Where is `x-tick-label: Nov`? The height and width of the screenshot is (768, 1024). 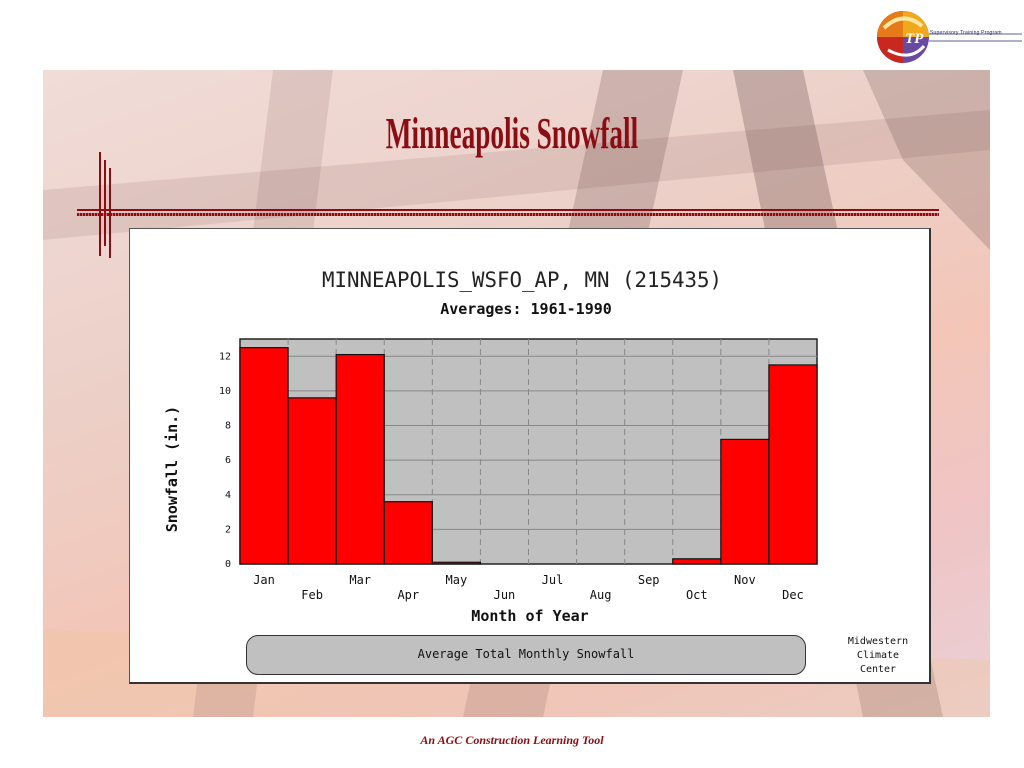
x-tick-label: Nov is located at coordinates (745, 580).